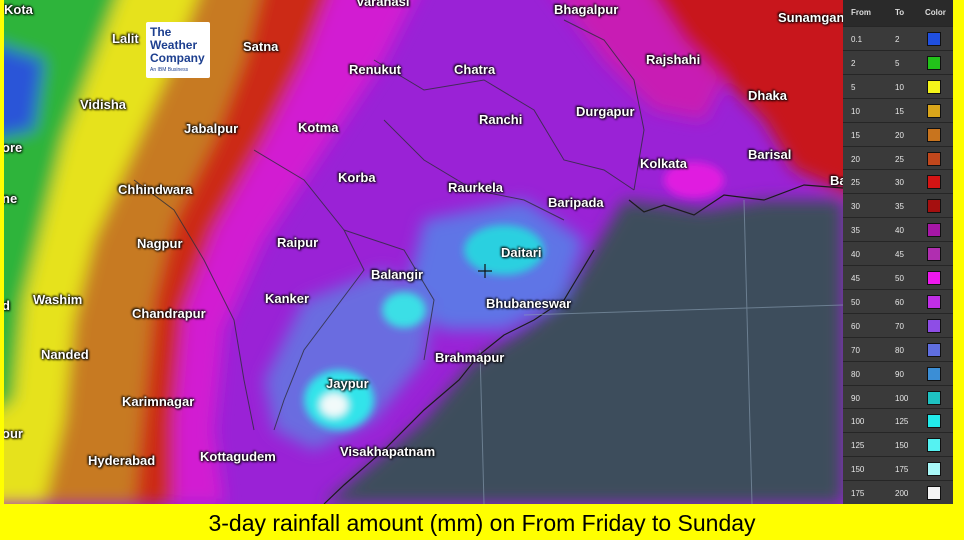 The width and height of the screenshot is (964, 540). What do you see at coordinates (18, 9) in the screenshot?
I see `city-label: Kota` at bounding box center [18, 9].